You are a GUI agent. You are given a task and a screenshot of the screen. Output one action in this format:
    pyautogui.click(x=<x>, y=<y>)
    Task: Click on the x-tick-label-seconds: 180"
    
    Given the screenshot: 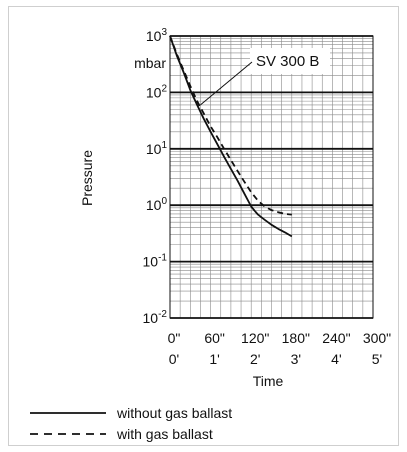 What is the action you would take?
    pyautogui.click(x=296, y=338)
    